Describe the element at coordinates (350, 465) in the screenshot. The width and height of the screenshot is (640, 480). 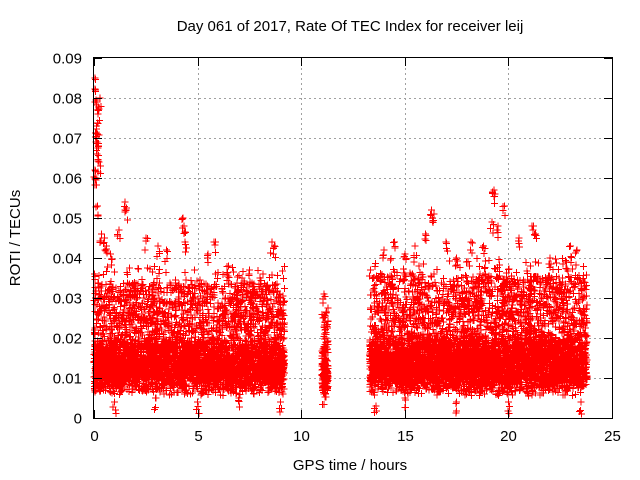
I see `x-axis-label: GPS time / hours` at that location.